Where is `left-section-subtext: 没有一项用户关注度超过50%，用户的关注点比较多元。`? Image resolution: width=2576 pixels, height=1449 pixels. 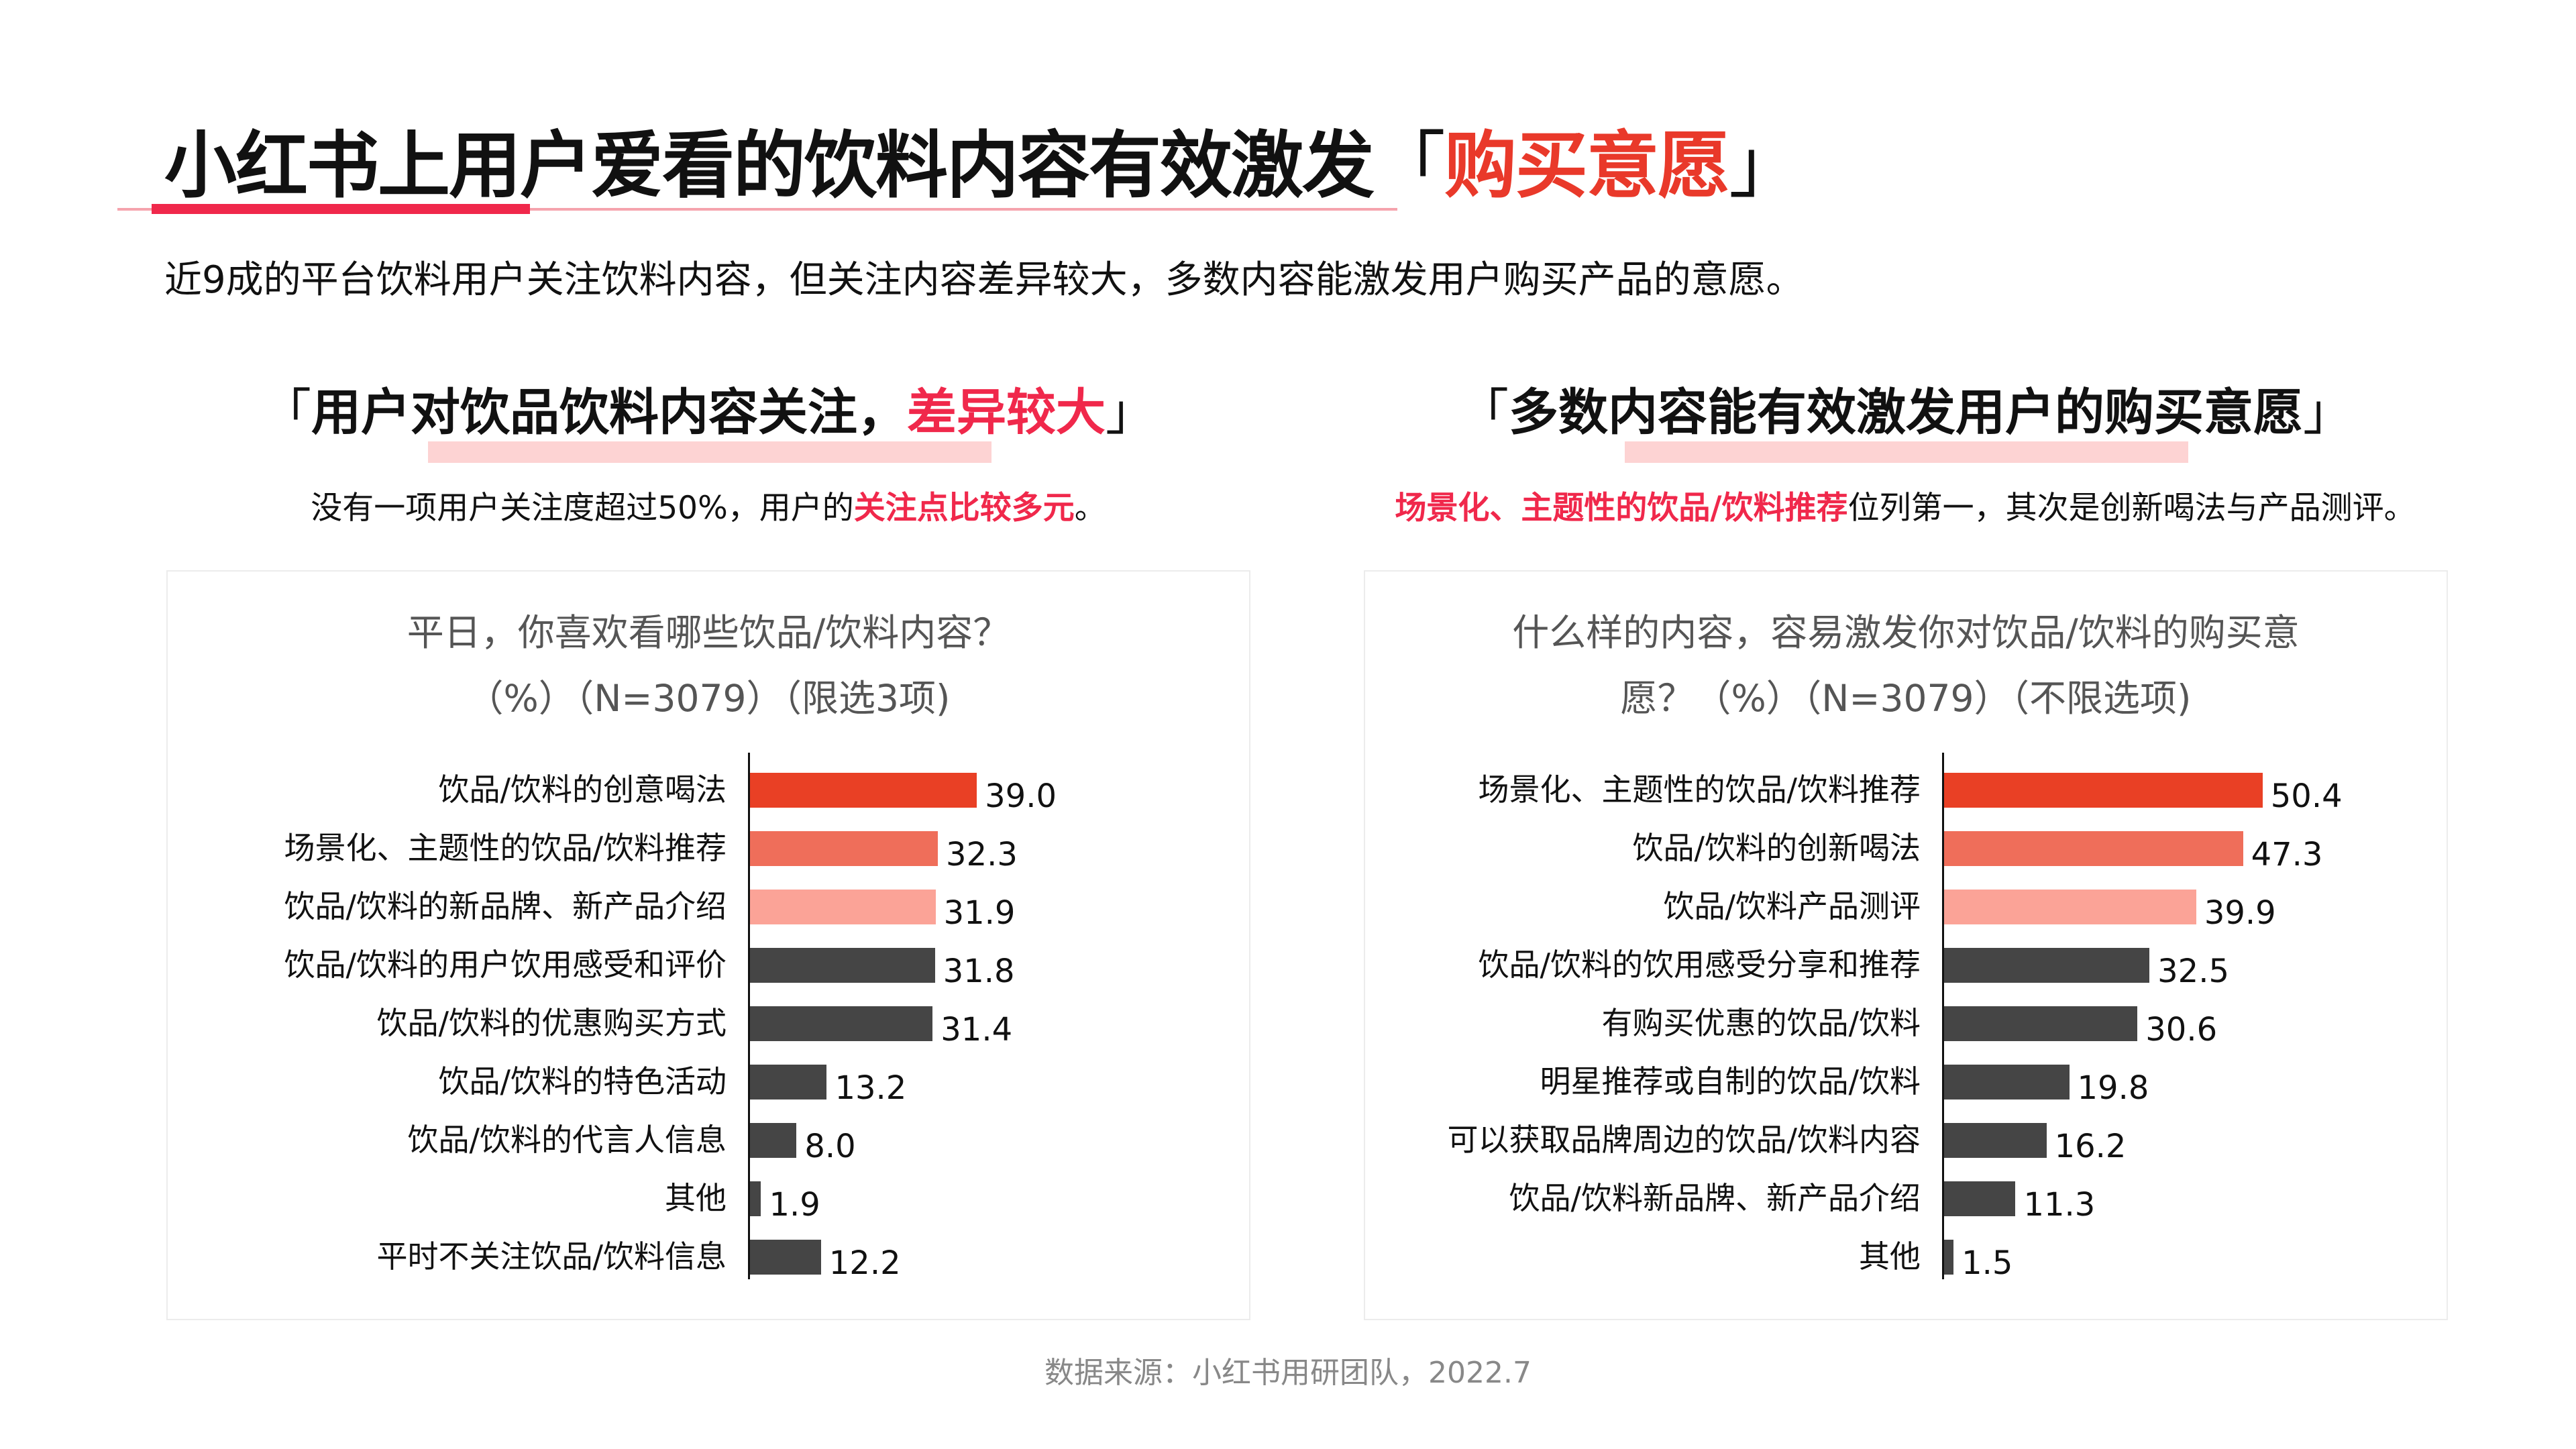 left-section-subtext: 没有一项用户关注度超过50%，用户的关注点比较多元。 is located at coordinates (708, 505).